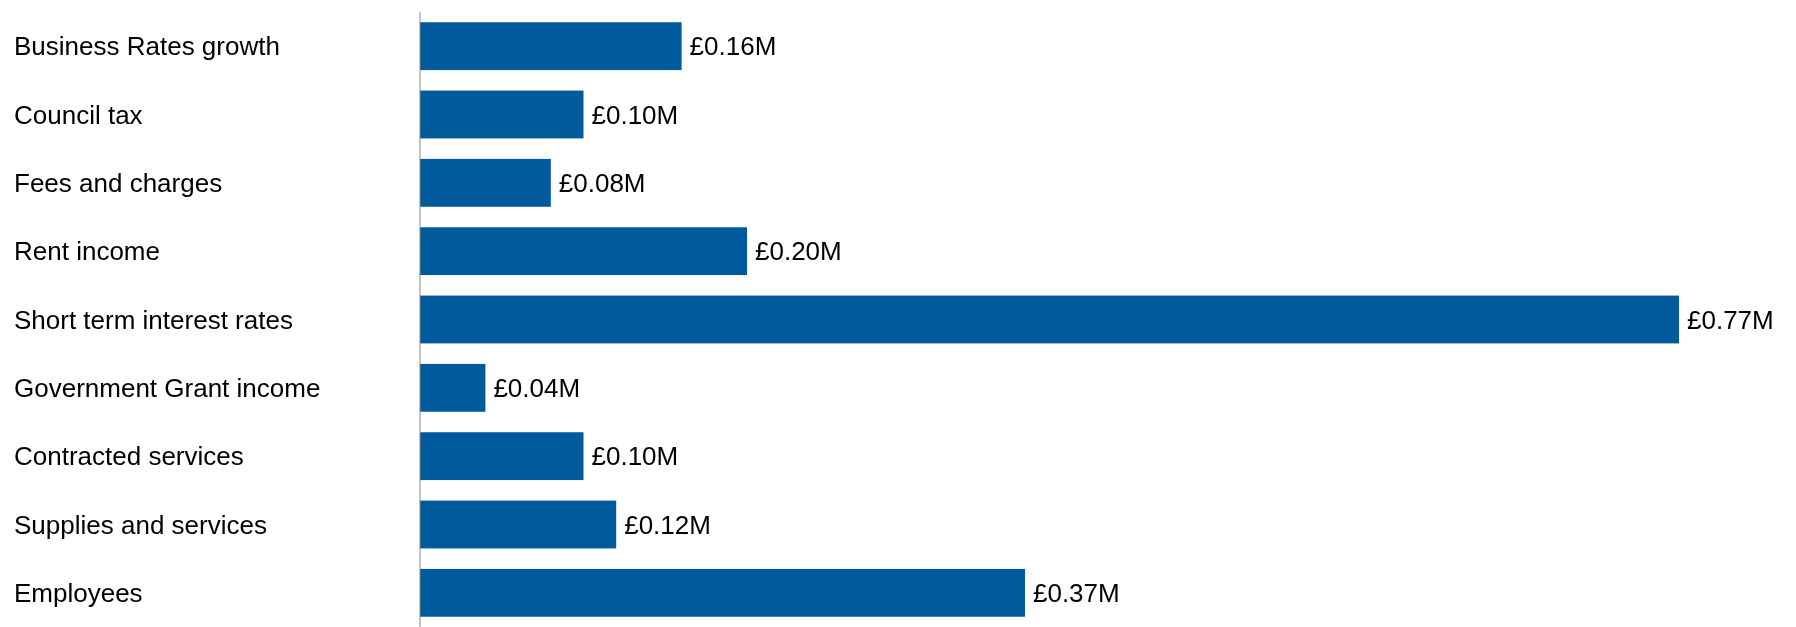 This screenshot has width=1796, height=627. I want to click on y-tick-label: Employees, so click(78, 592).